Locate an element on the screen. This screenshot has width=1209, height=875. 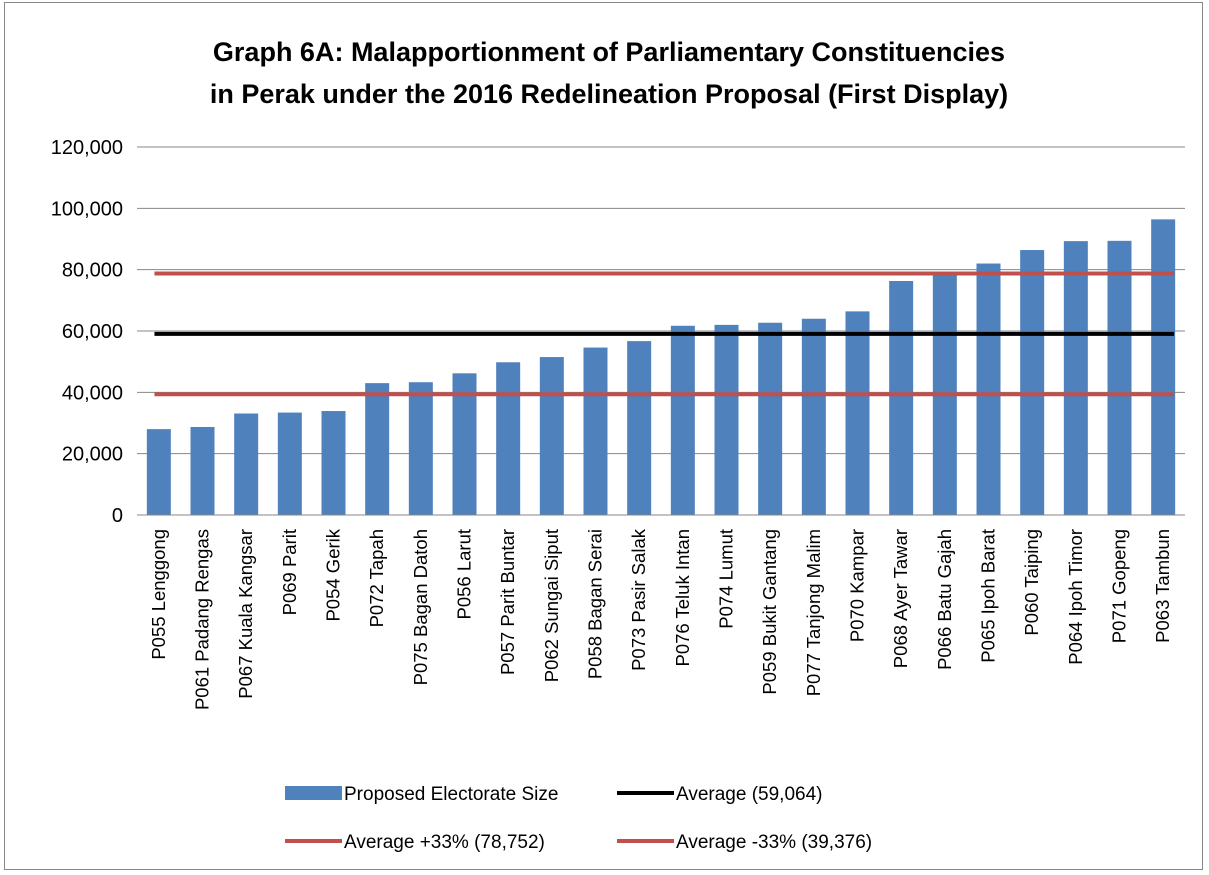
x-tick-label: P057 Parit Buntar is located at coordinates (507, 602).